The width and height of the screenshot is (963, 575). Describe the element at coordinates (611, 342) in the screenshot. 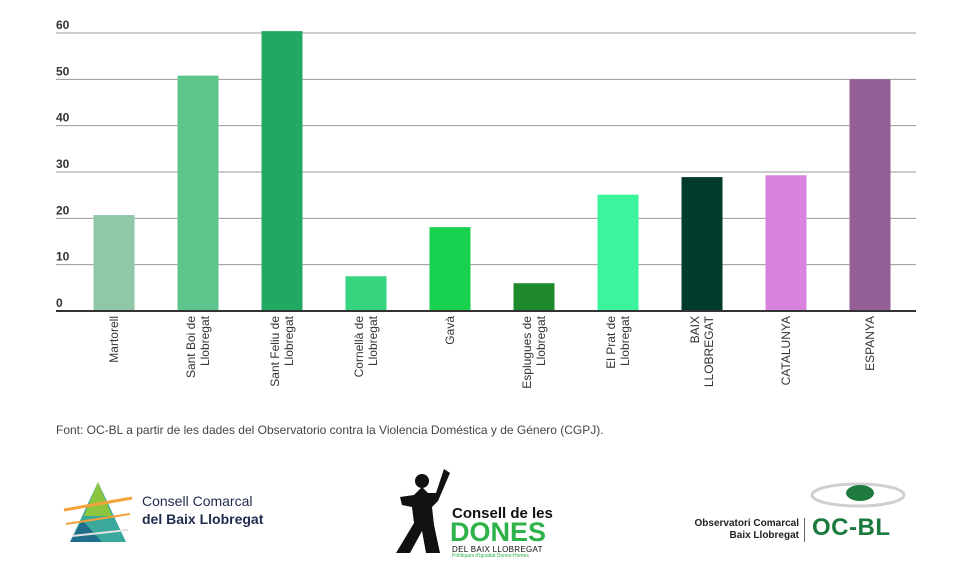

I see `x-tick-label: El Prat de` at that location.